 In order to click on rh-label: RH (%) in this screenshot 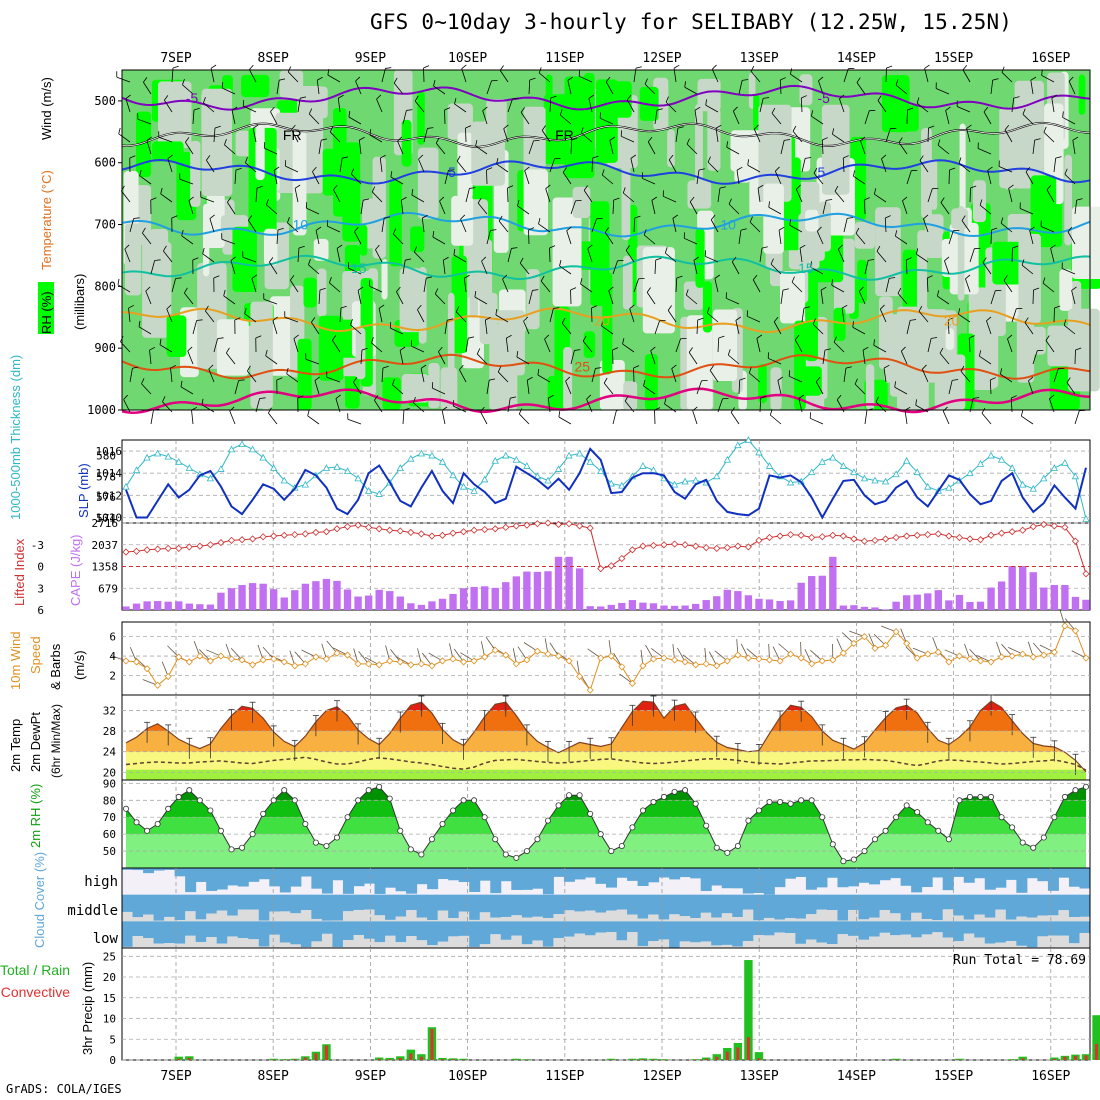, I will do `click(46, 312)`.